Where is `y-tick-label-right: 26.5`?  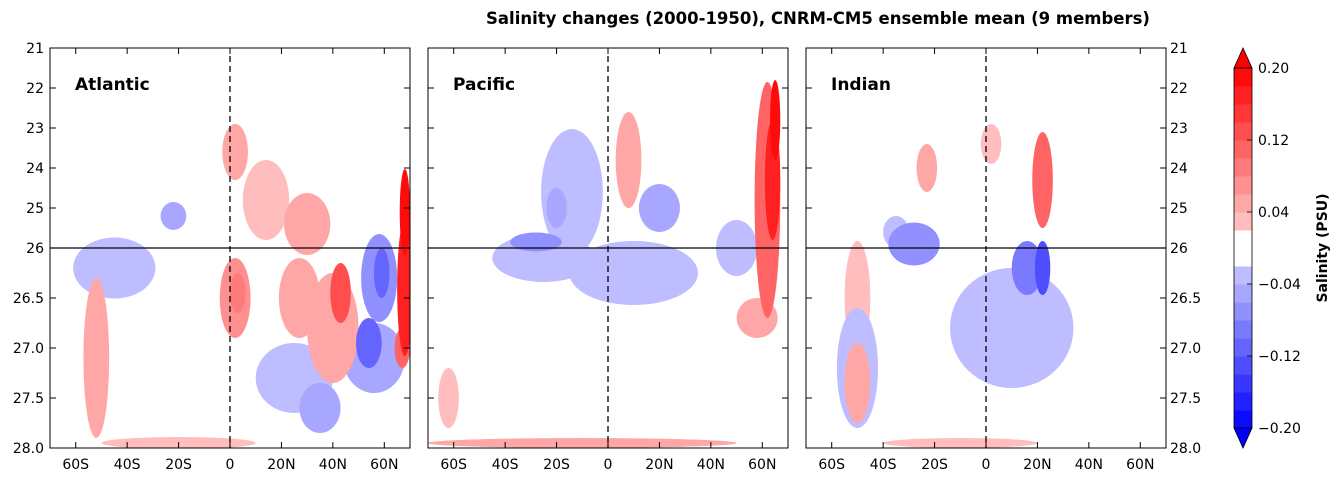
y-tick-label-right: 26.5 is located at coordinates (1185, 299).